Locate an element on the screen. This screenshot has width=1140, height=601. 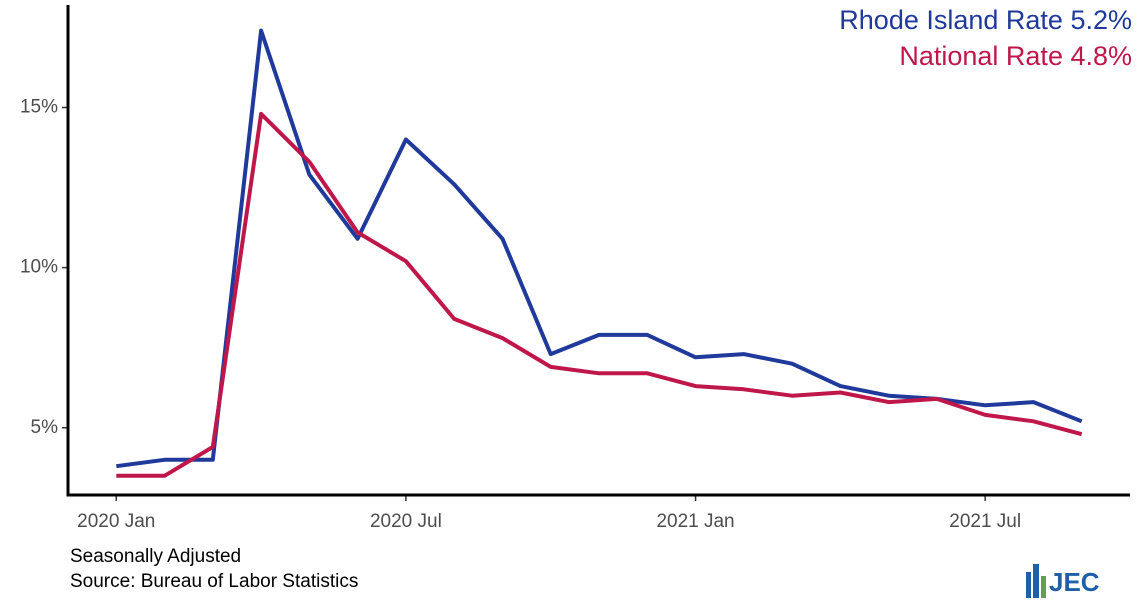
logo-text: JEC is located at coordinates (1074, 582).